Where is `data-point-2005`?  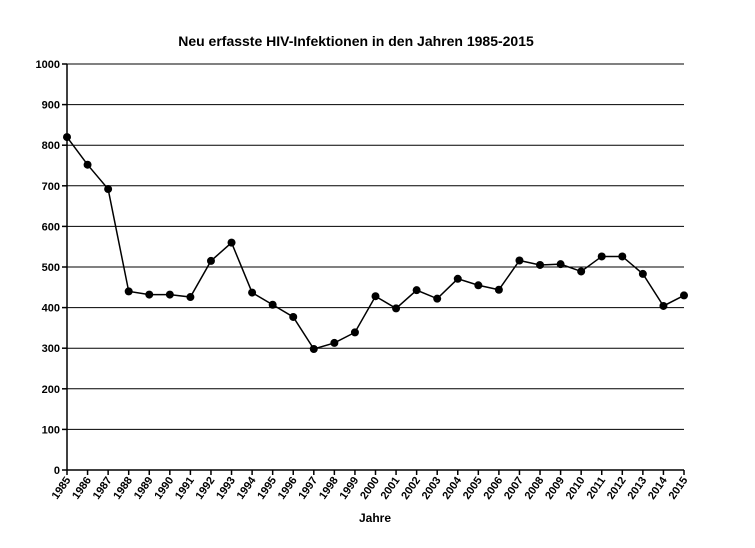 data-point-2005 is located at coordinates (478, 285).